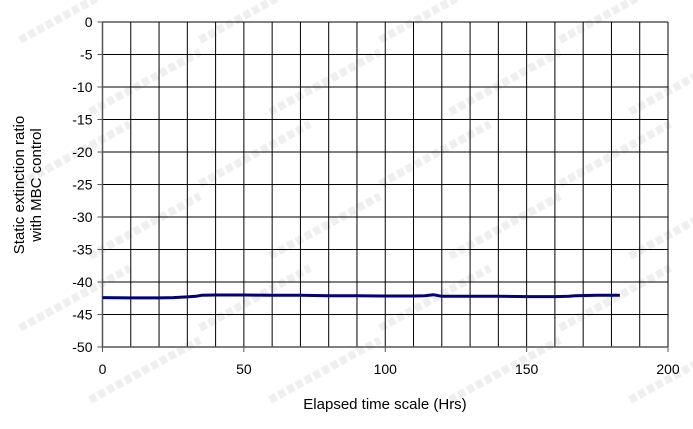 The height and width of the screenshot is (429, 693). Describe the element at coordinates (668, 369) in the screenshot. I see `x-tick-label: 200` at that location.